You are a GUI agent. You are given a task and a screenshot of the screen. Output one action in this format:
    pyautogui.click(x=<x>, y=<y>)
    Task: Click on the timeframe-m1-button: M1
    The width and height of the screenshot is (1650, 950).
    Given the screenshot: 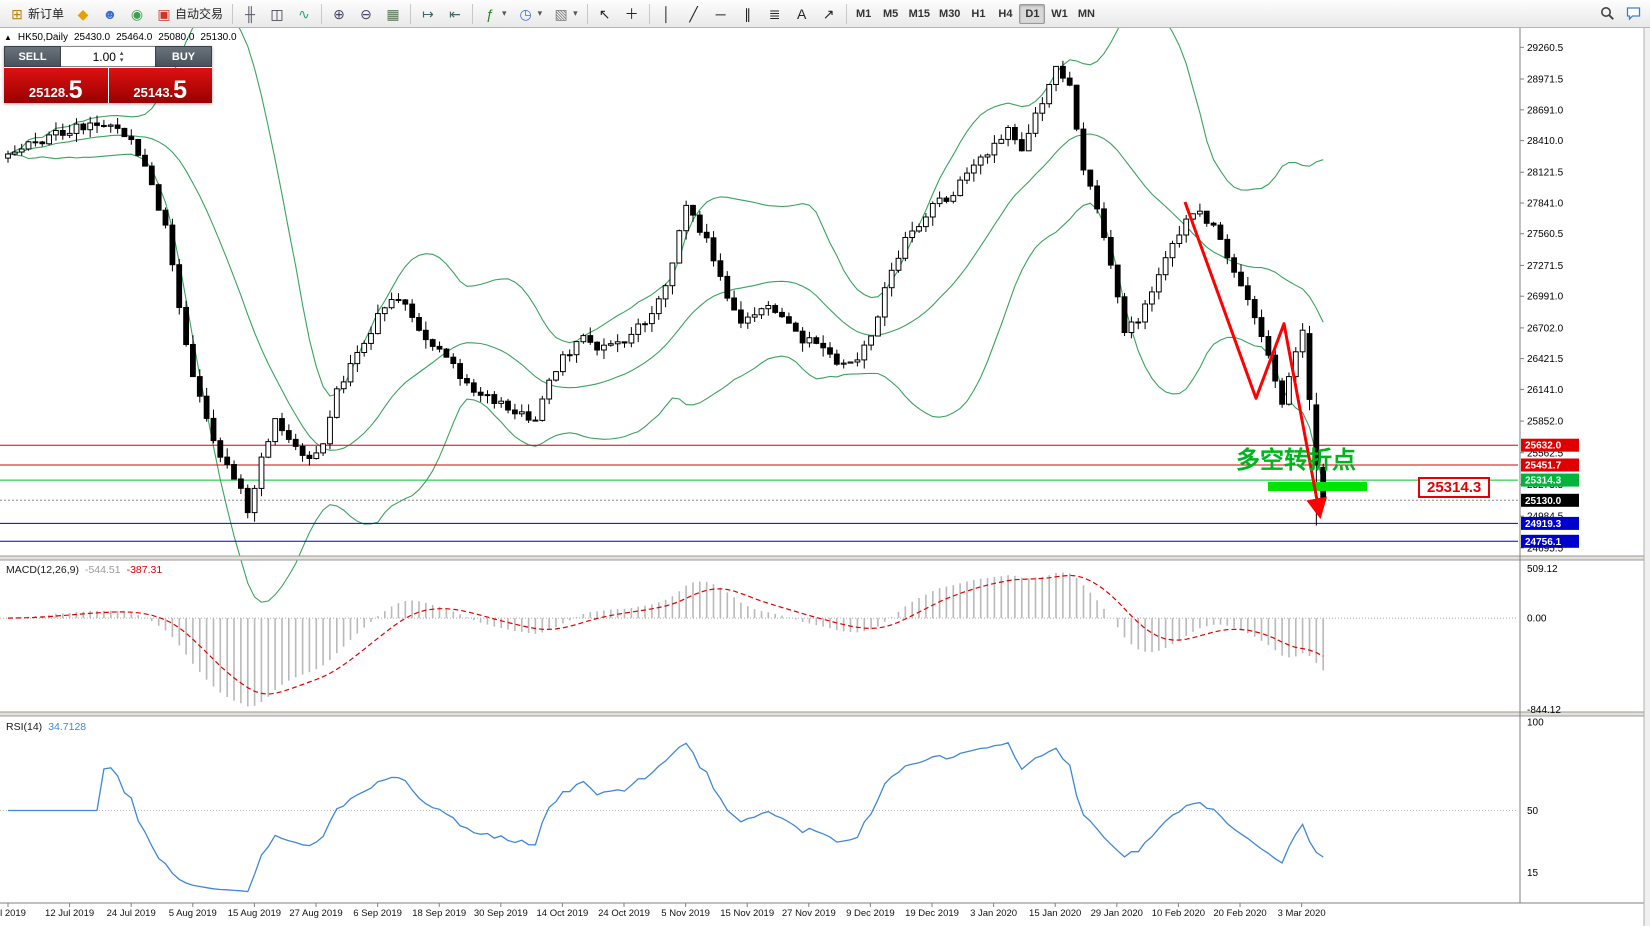 What is the action you would take?
    pyautogui.click(x=863, y=13)
    